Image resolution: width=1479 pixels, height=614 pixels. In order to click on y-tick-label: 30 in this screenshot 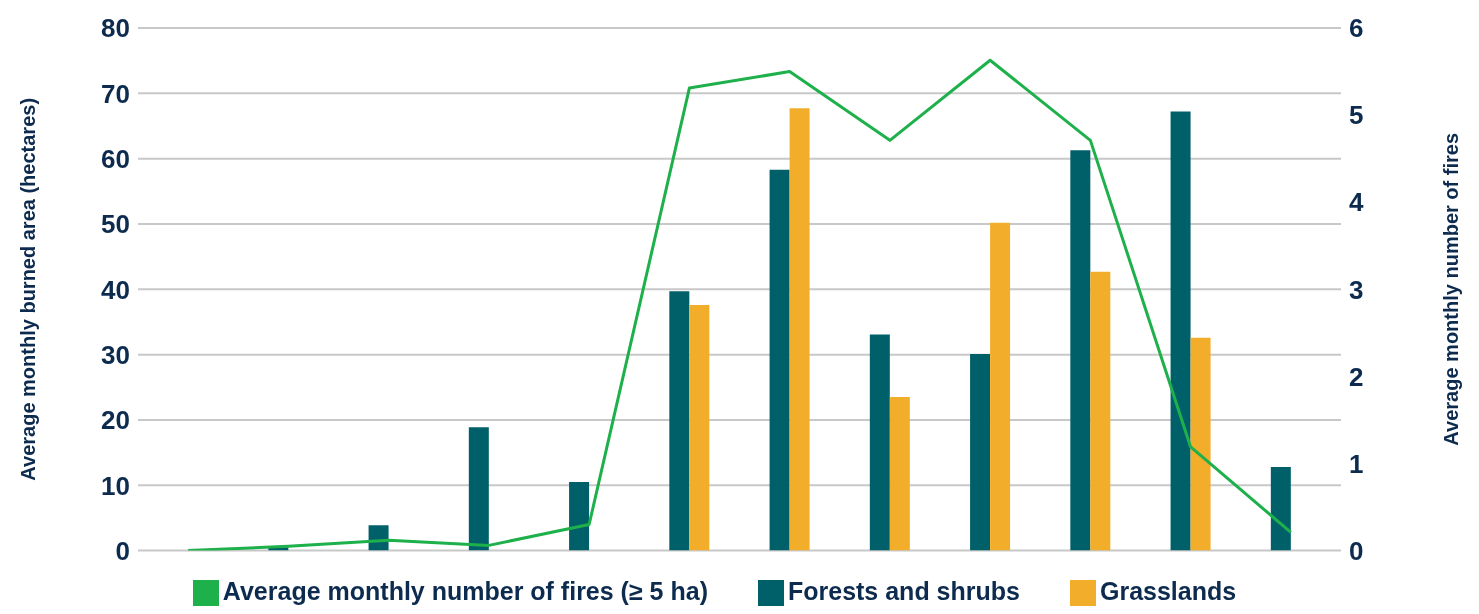, I will do `click(115, 354)`.